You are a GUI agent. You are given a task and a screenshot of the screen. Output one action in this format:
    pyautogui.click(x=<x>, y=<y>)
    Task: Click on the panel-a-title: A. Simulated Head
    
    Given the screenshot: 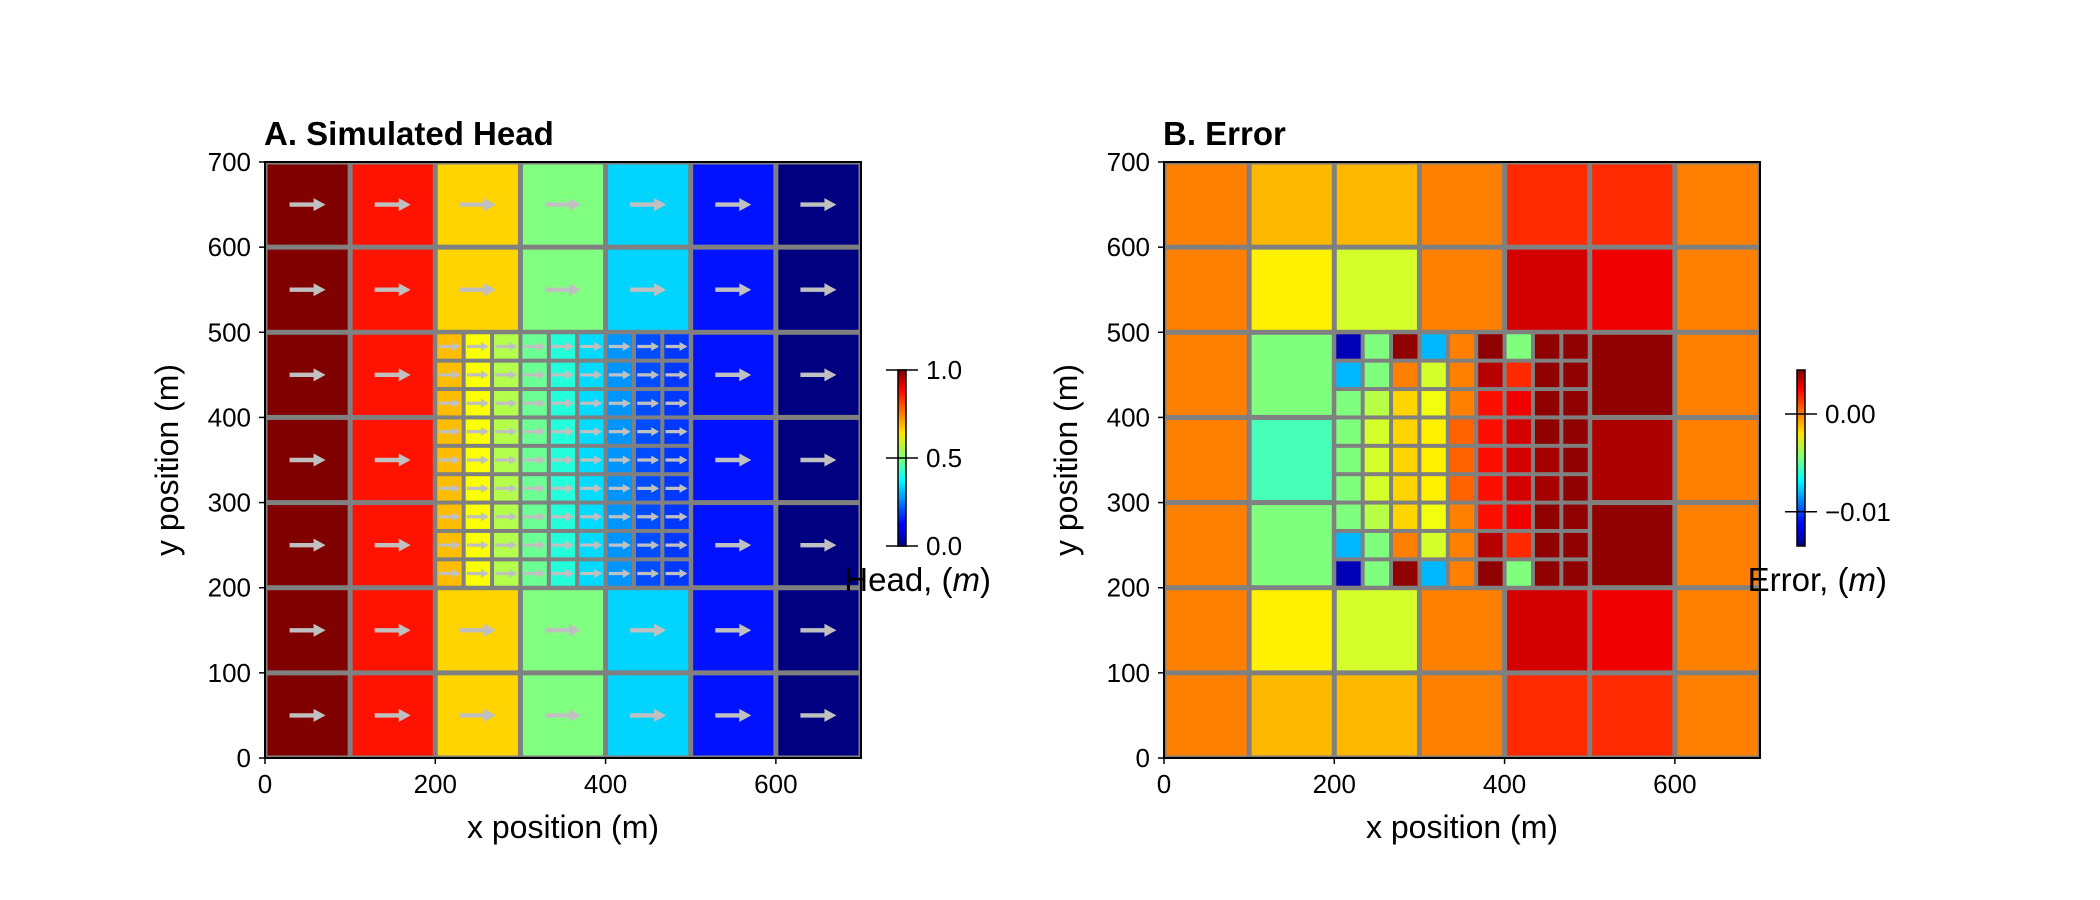 What is the action you would take?
    pyautogui.click(x=409, y=133)
    